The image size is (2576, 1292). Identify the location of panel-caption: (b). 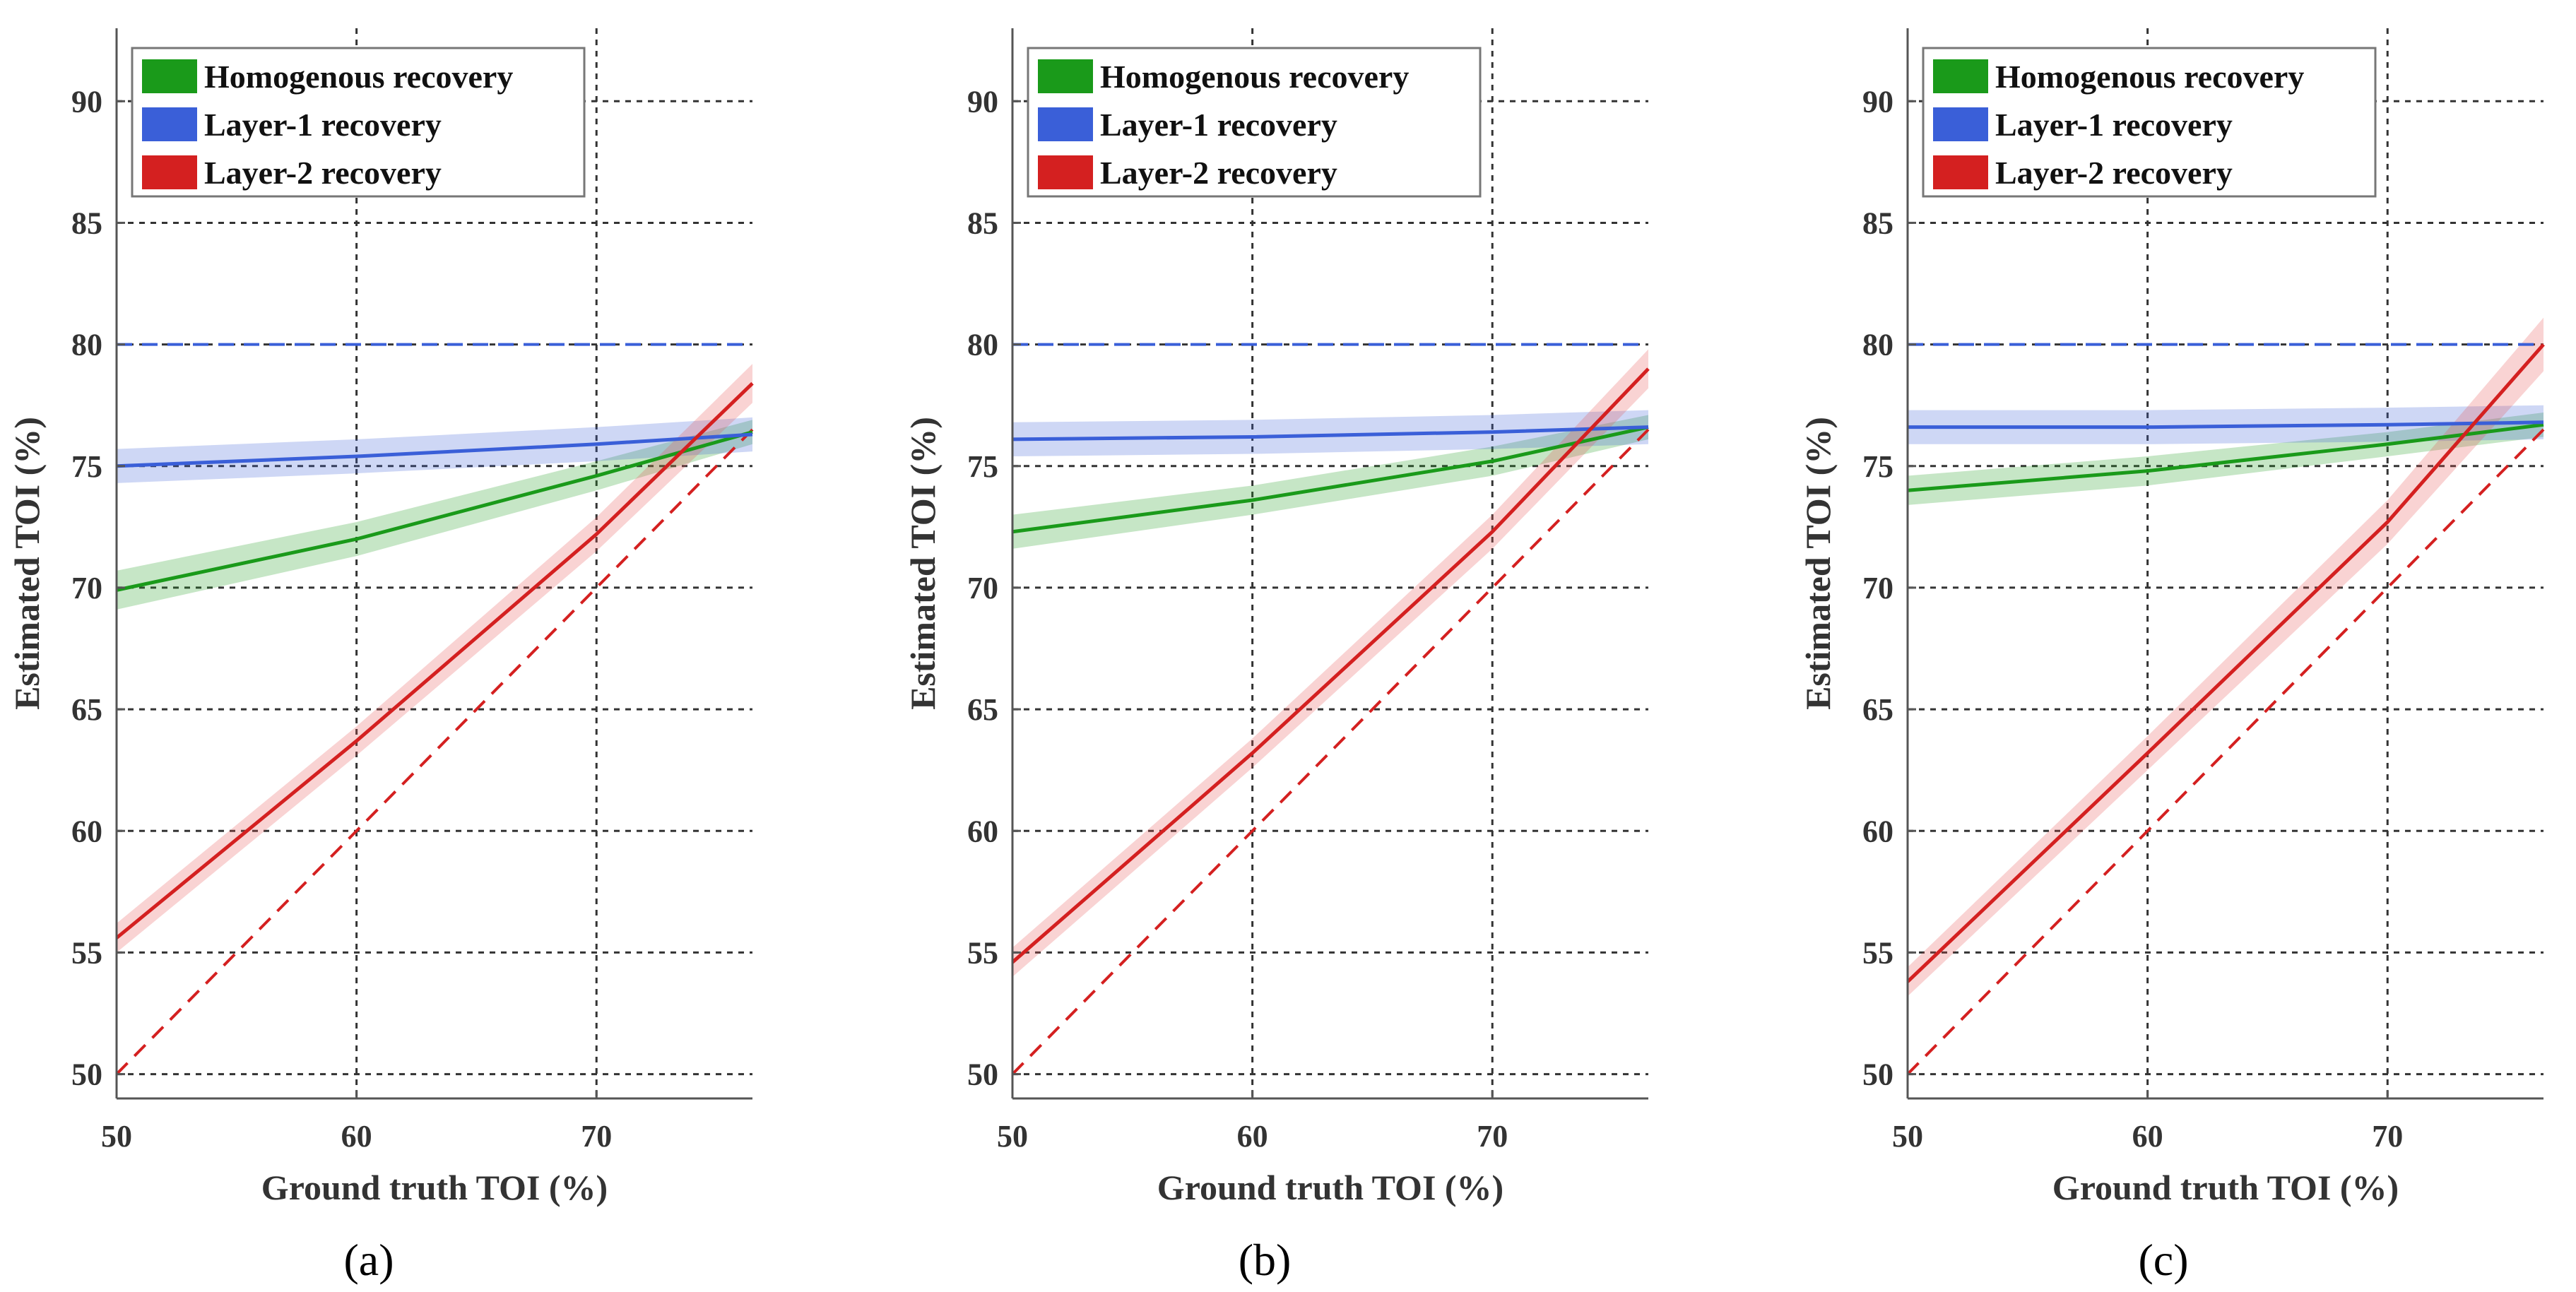
(1265, 1260).